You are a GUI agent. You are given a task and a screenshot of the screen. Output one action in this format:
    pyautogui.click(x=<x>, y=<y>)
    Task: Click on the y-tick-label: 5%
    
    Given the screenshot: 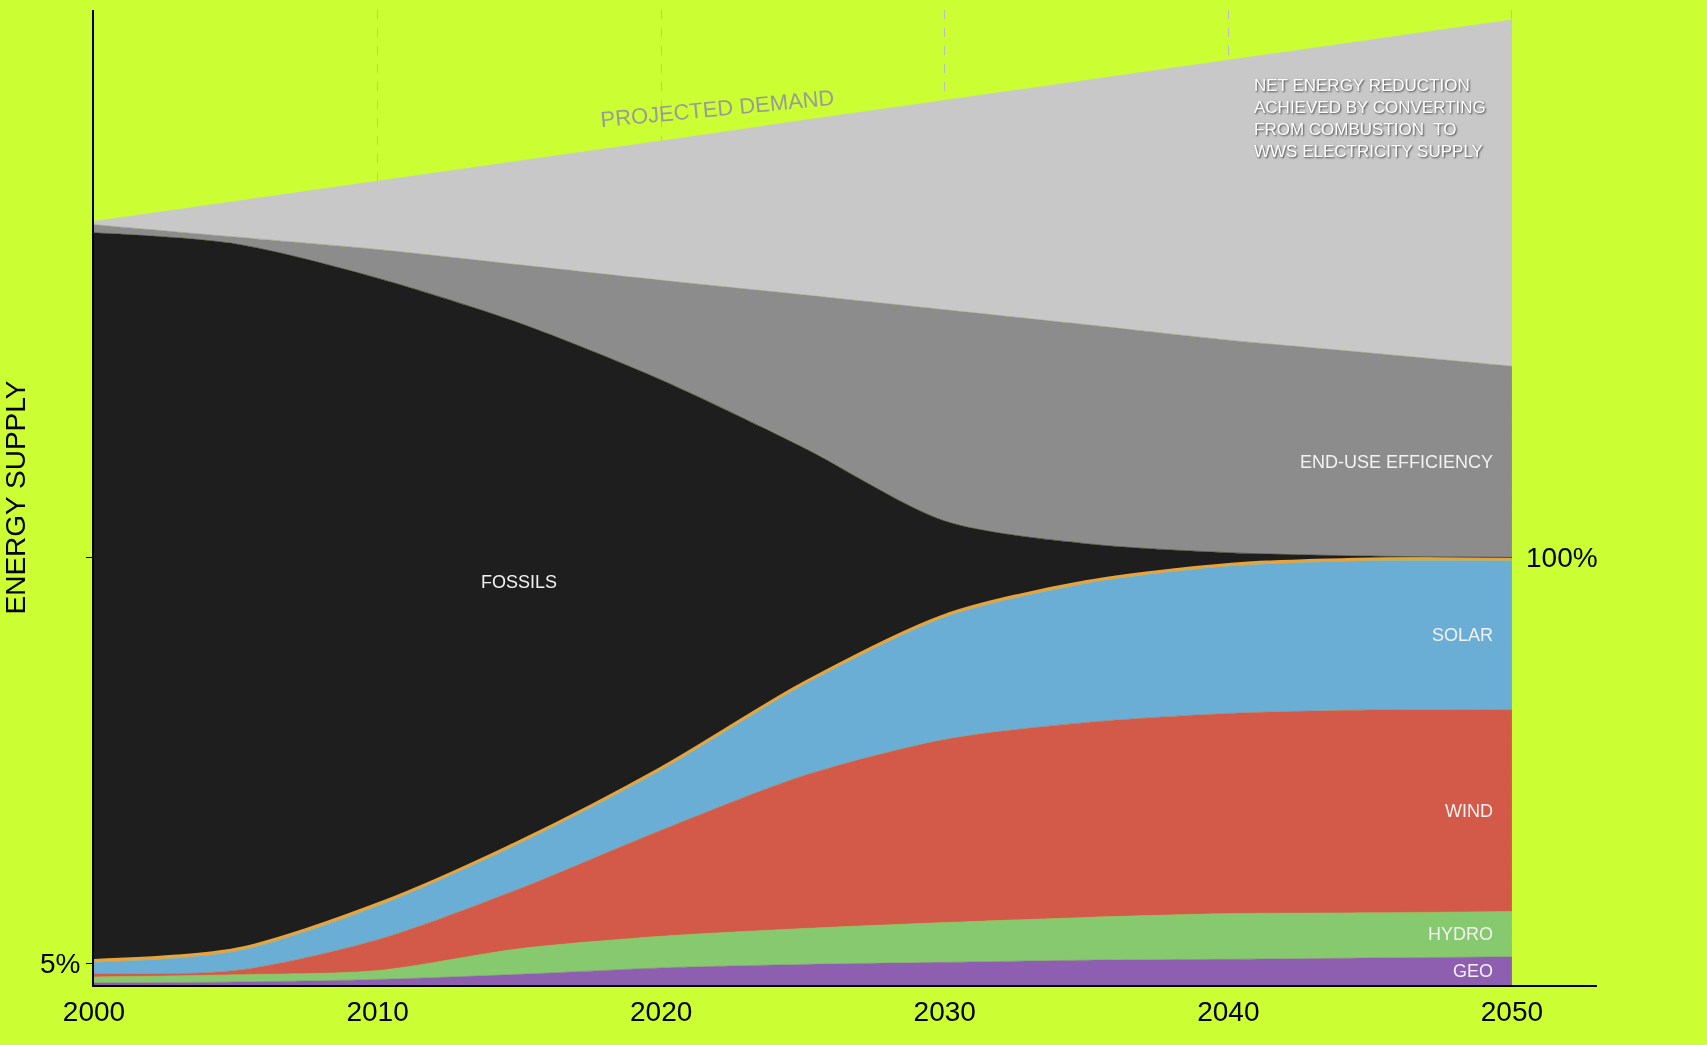 What is the action you would take?
    pyautogui.click(x=60, y=964)
    